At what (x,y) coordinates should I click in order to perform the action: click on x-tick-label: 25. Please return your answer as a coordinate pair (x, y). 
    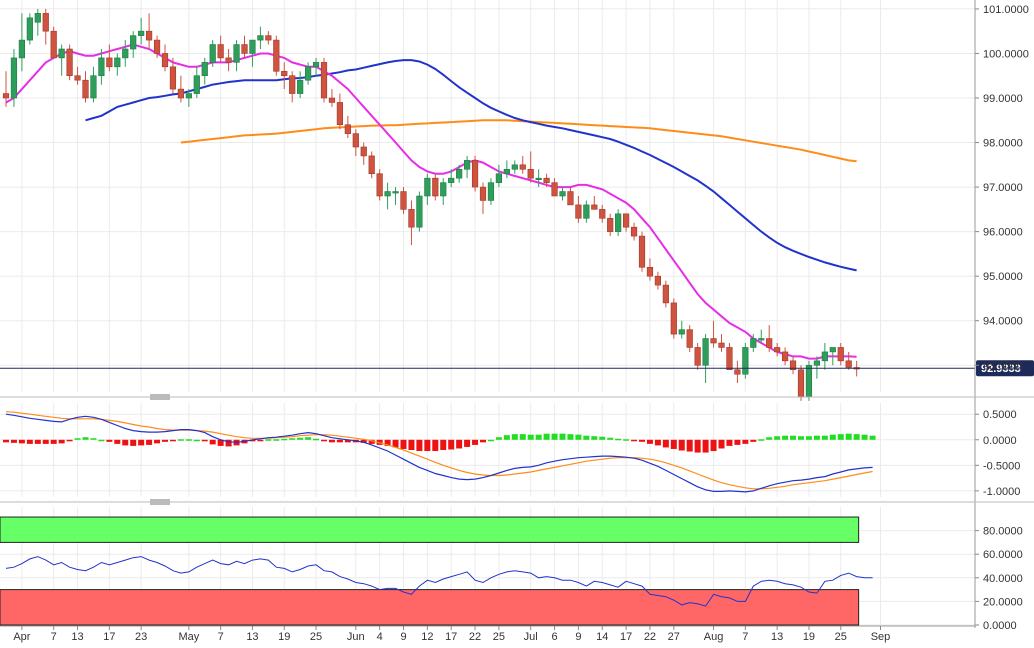
    Looking at the image, I should click on (499, 637).